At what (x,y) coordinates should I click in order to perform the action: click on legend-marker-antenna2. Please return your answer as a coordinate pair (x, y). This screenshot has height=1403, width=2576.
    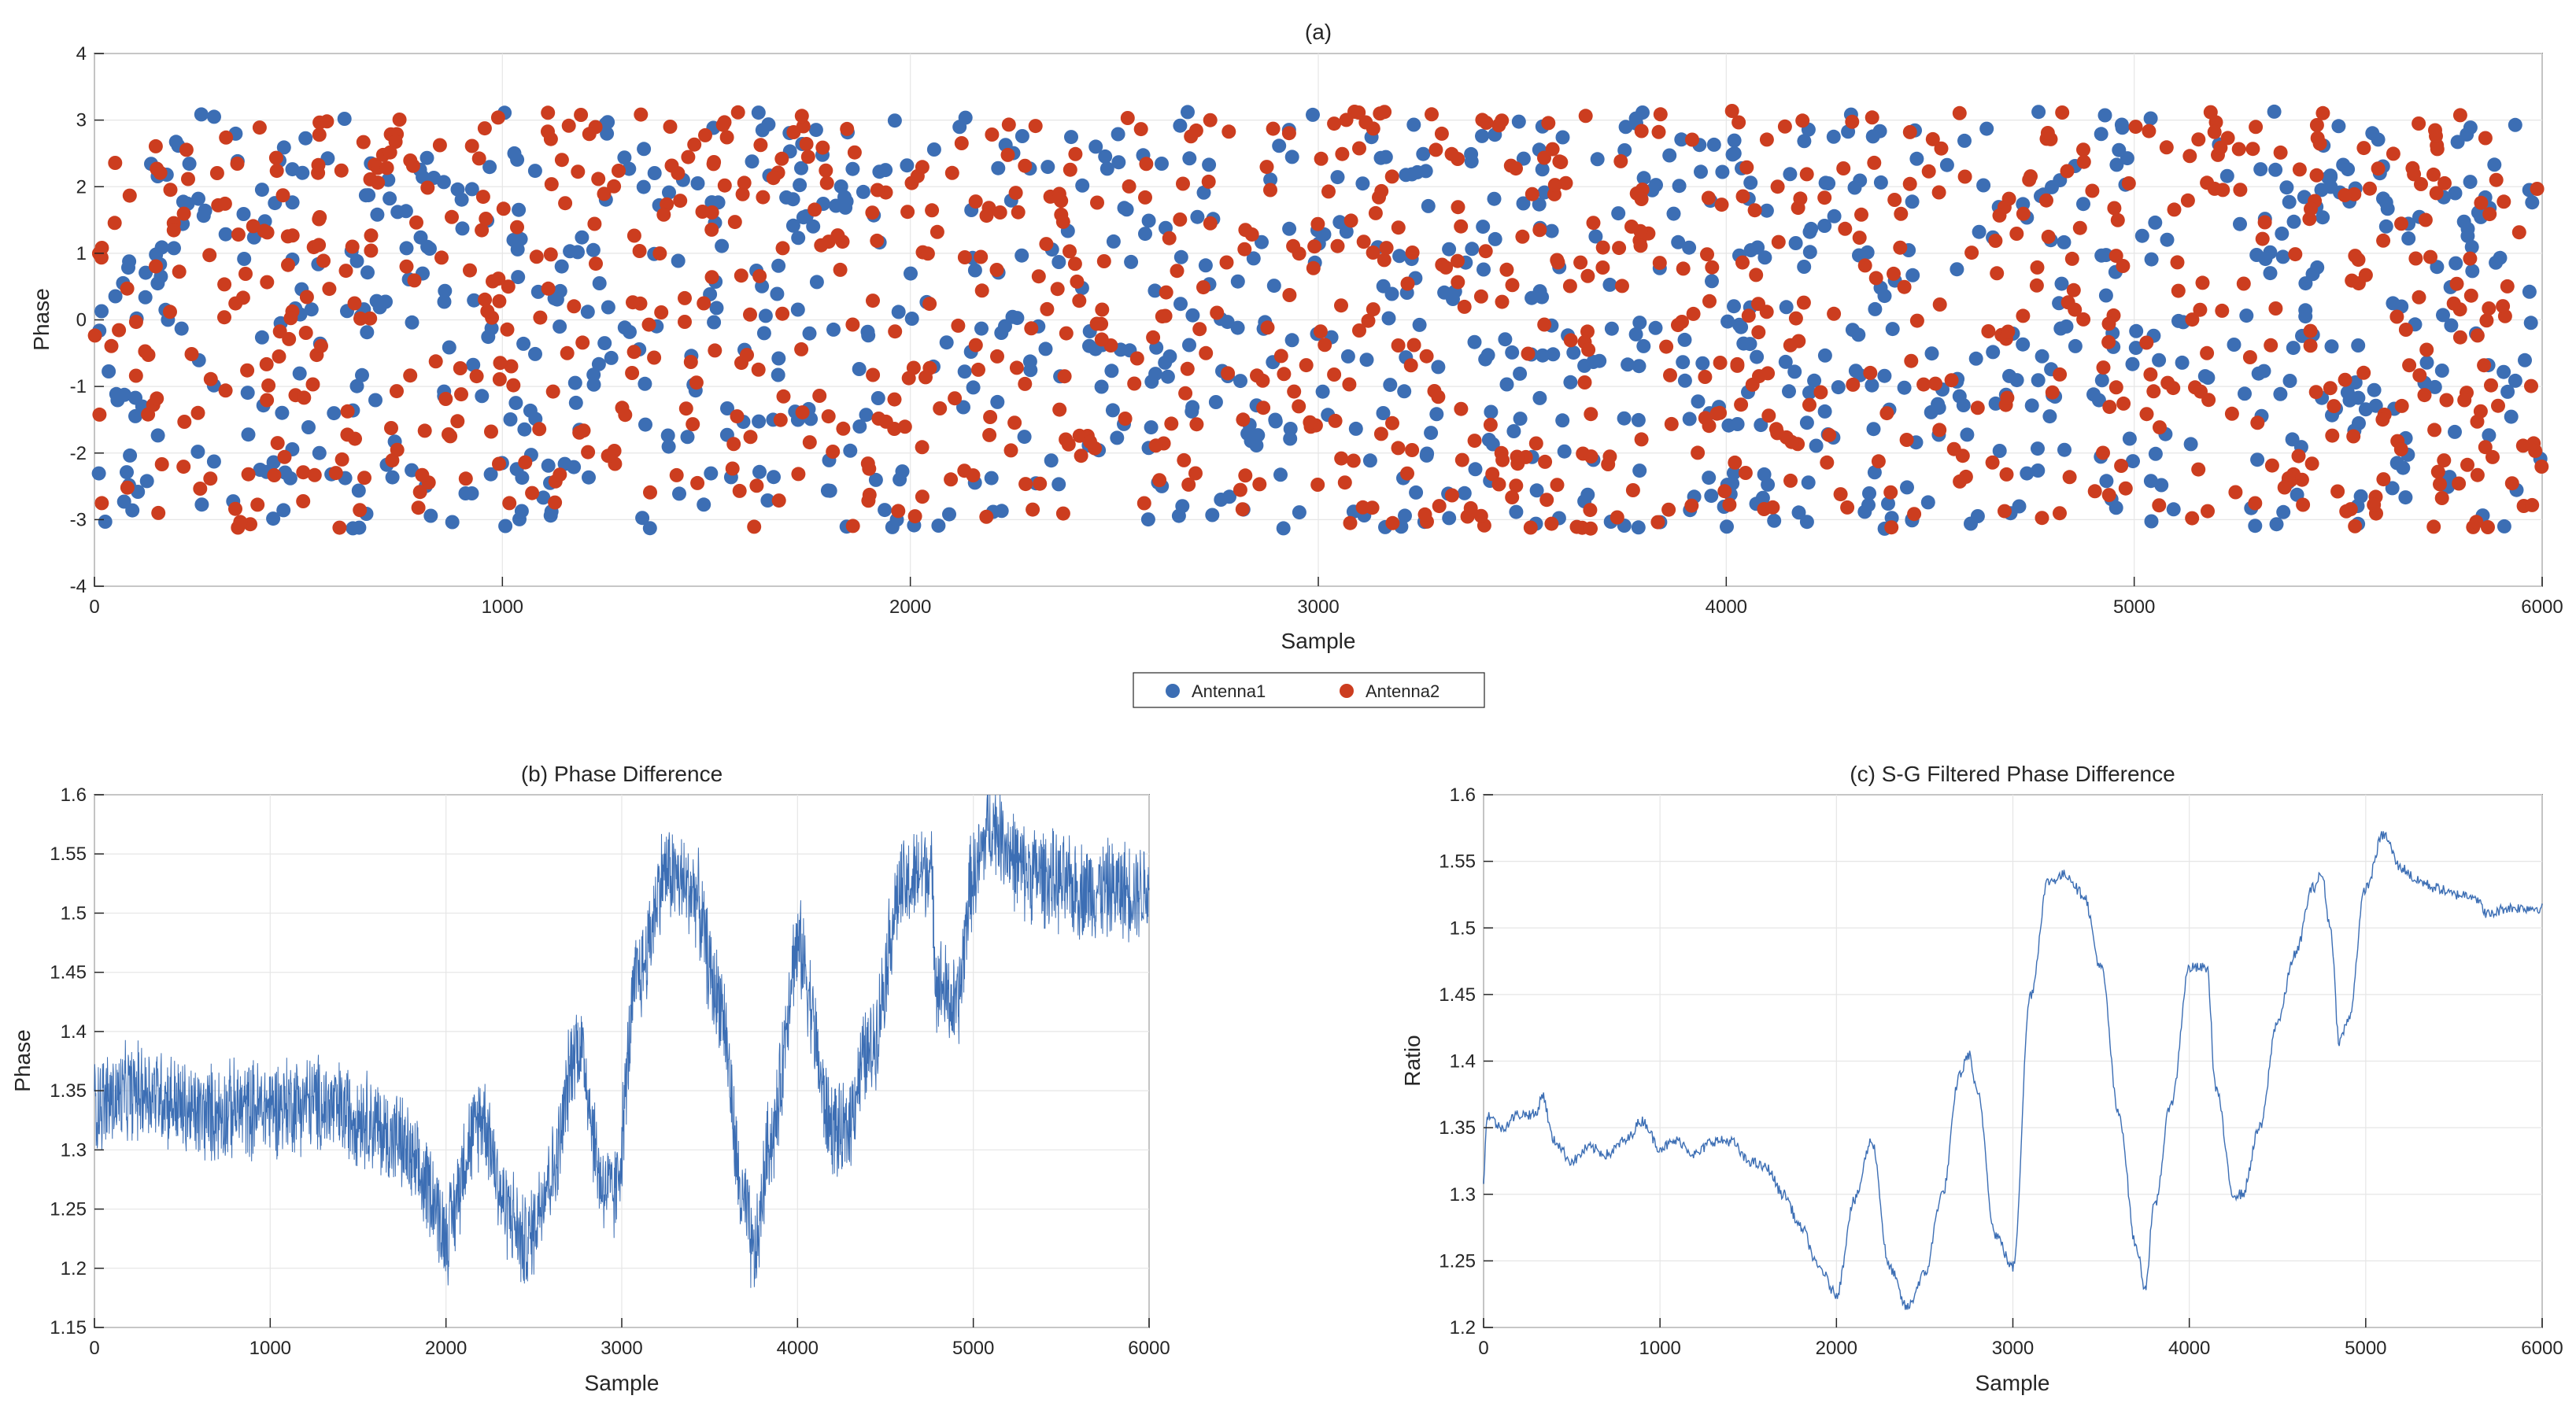
    Looking at the image, I should click on (1347, 691).